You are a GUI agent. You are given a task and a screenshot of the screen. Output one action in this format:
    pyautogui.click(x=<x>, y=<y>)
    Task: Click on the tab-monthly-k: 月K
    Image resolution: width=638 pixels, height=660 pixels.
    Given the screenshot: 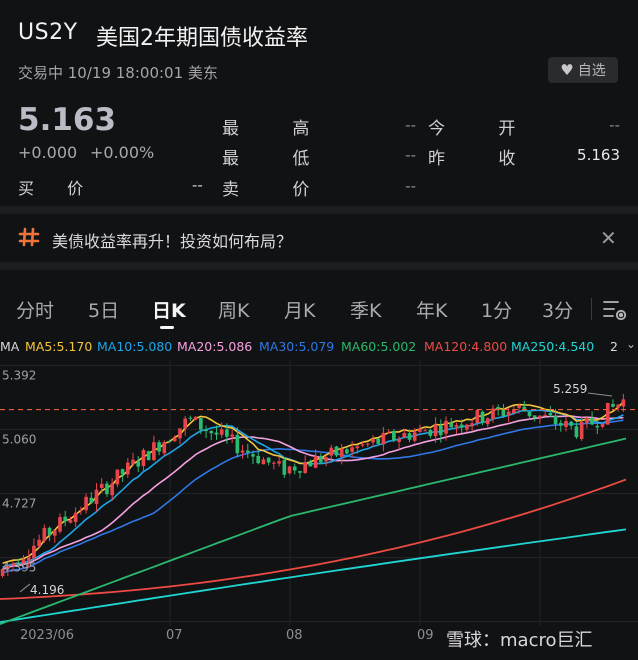 What is the action you would take?
    pyautogui.click(x=300, y=311)
    